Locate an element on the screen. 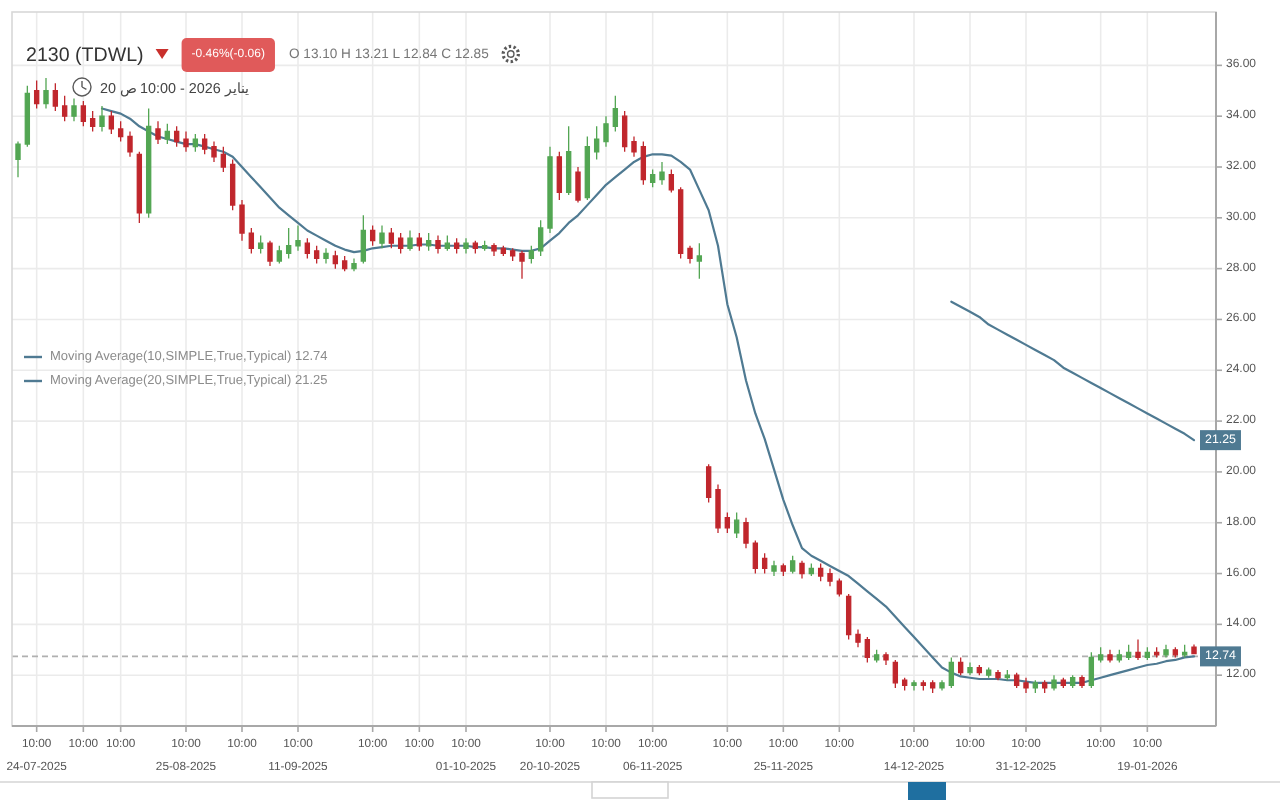 This screenshot has width=1280, height=800. text: 2130 (TDWL) is located at coordinates (85, 56).